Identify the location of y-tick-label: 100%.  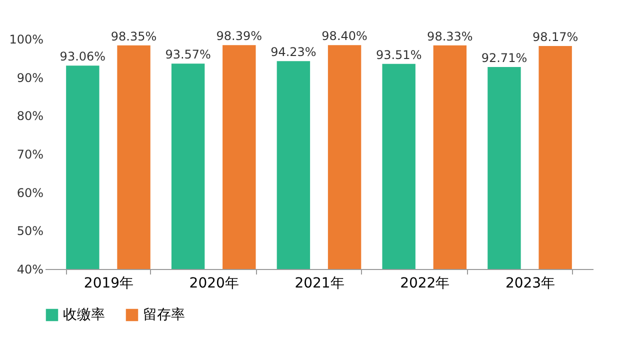
(26, 39).